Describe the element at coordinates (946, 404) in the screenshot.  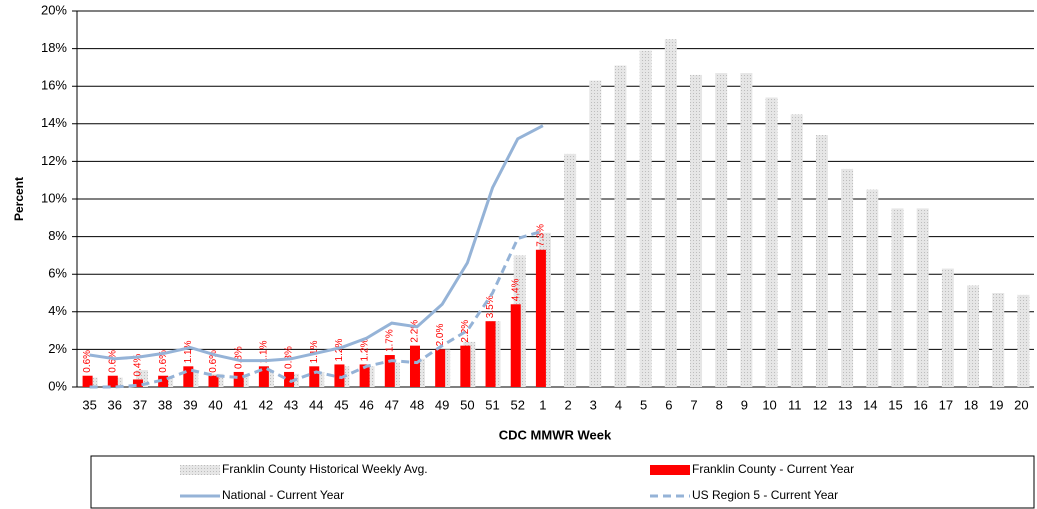
I see `x-tick-label: 17` at that location.